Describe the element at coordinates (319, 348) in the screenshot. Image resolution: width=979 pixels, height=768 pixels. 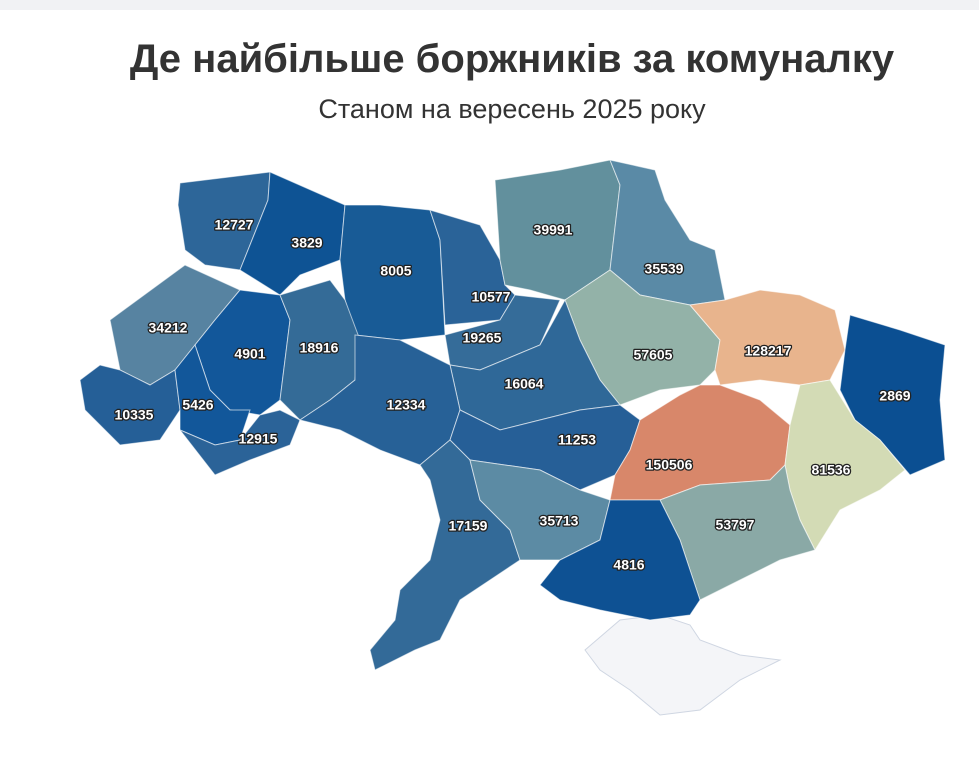
I see `region-value-label: 18916` at that location.